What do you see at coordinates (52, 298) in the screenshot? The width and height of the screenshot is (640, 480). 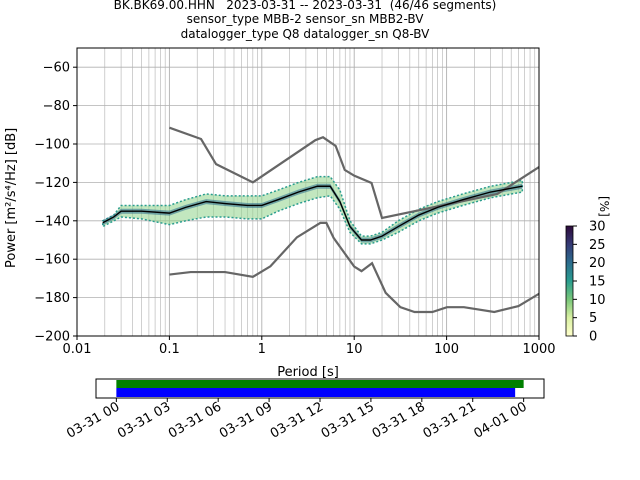 I see `y-tick-label: −180` at bounding box center [52, 298].